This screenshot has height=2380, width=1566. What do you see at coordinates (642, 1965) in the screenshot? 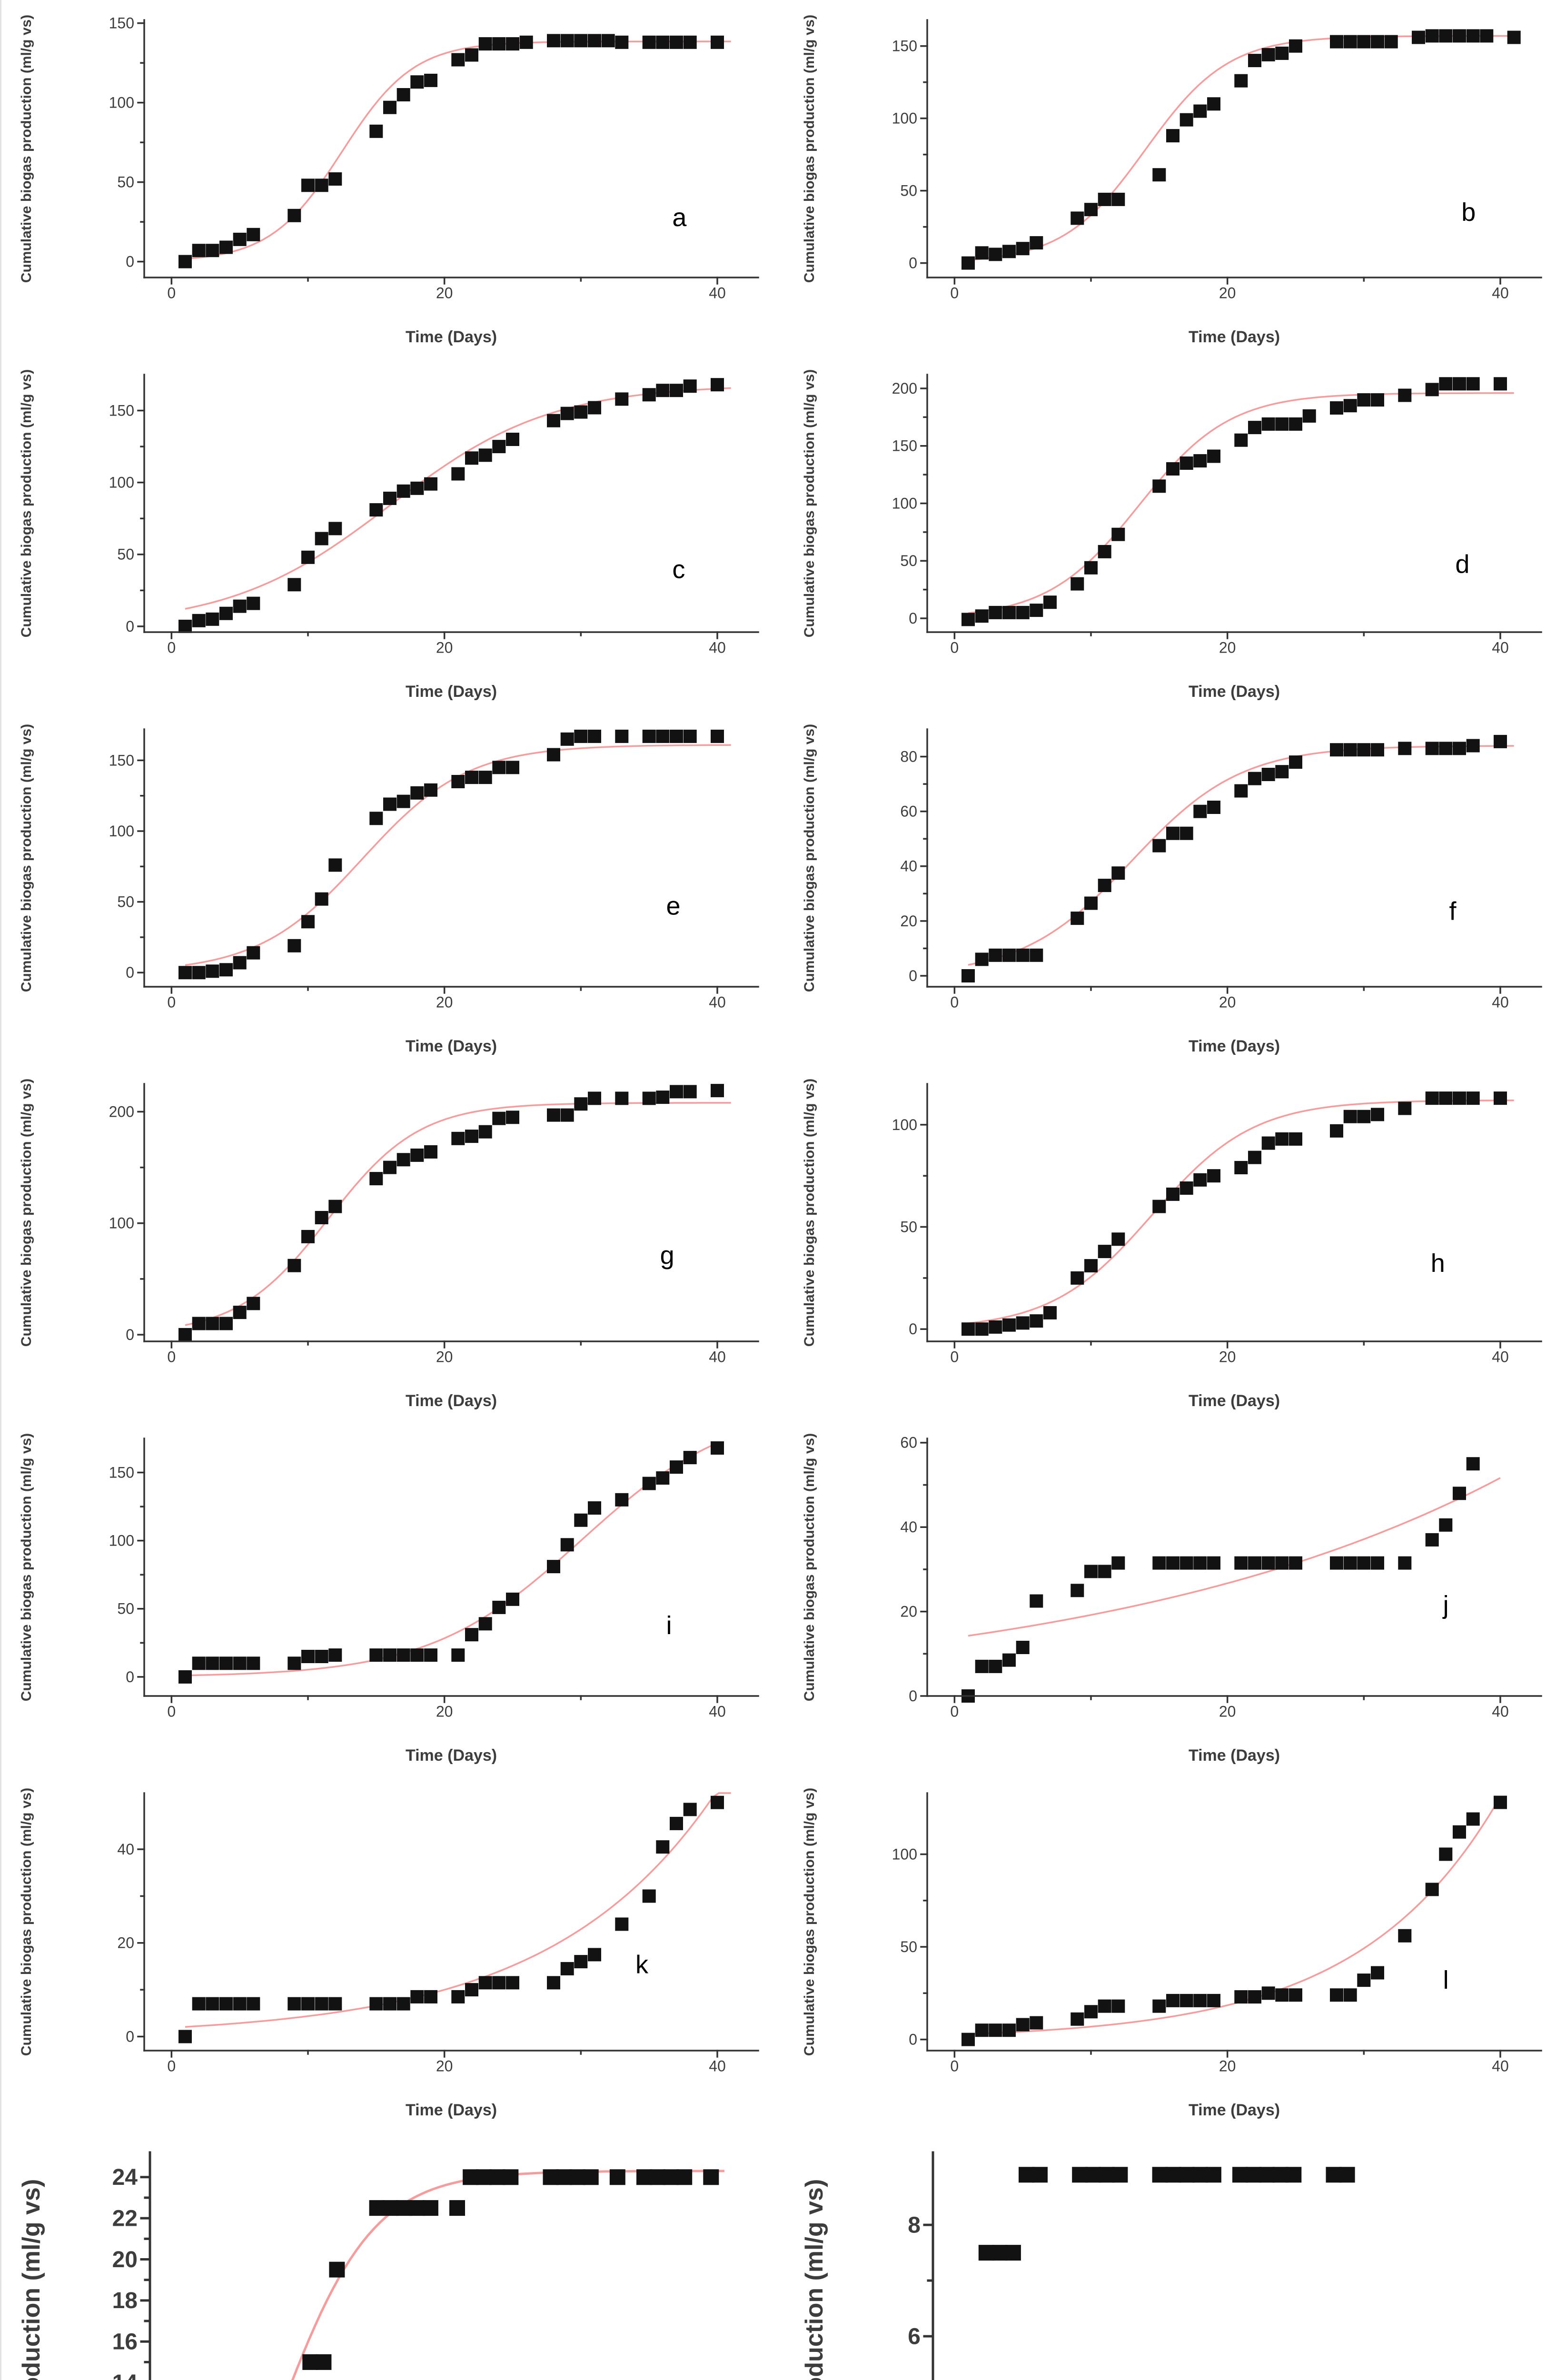
I see `panel-letter-k: k` at bounding box center [642, 1965].